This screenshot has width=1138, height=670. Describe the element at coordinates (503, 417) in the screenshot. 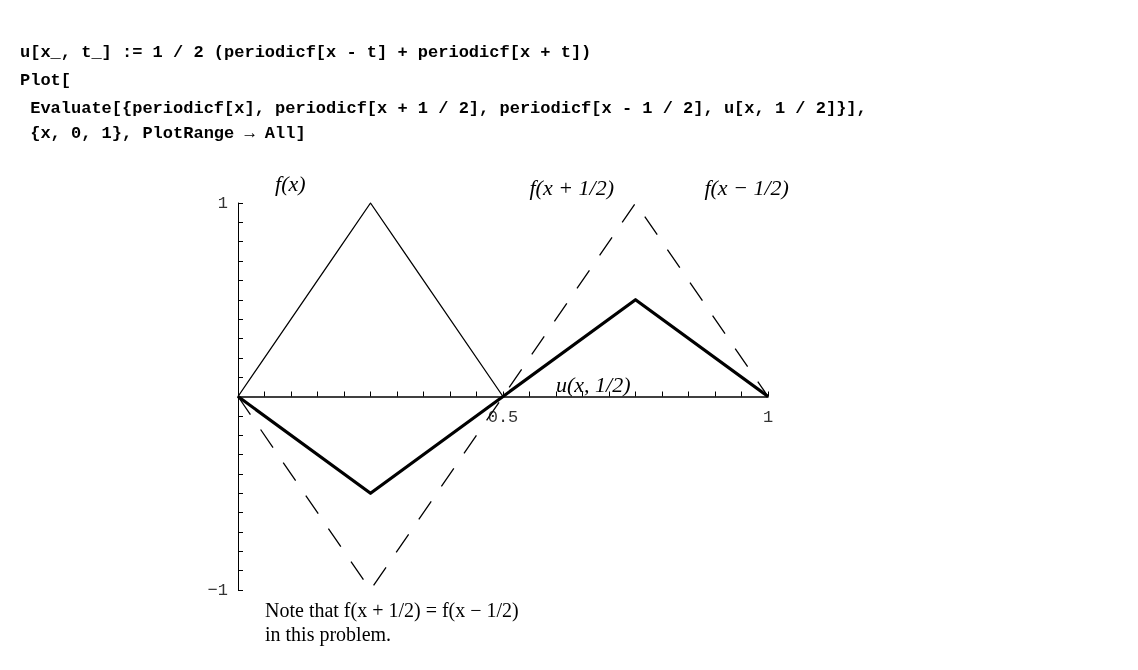

I see `x-tick-label: 0.5` at that location.